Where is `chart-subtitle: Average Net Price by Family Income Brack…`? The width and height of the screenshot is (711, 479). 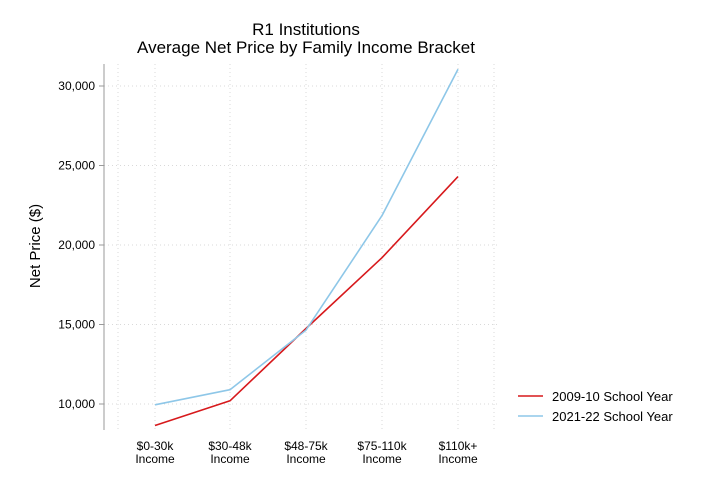 chart-subtitle: Average Net Price by Family Income Brack… is located at coordinates (306, 47).